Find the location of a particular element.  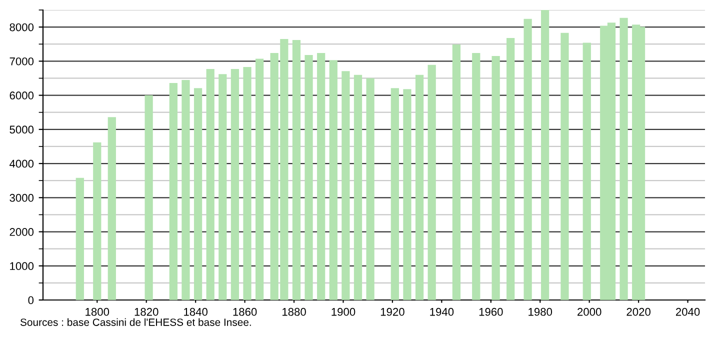

x-tick-label: 1940 is located at coordinates (442, 312).